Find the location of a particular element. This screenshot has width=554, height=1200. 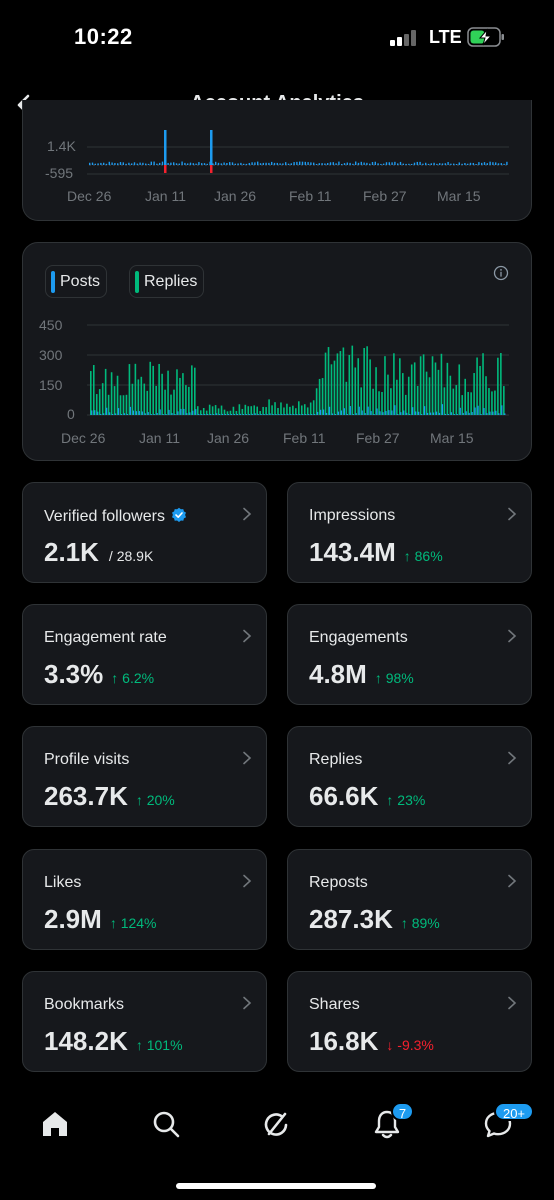

search-icon is located at coordinates (166, 1124).